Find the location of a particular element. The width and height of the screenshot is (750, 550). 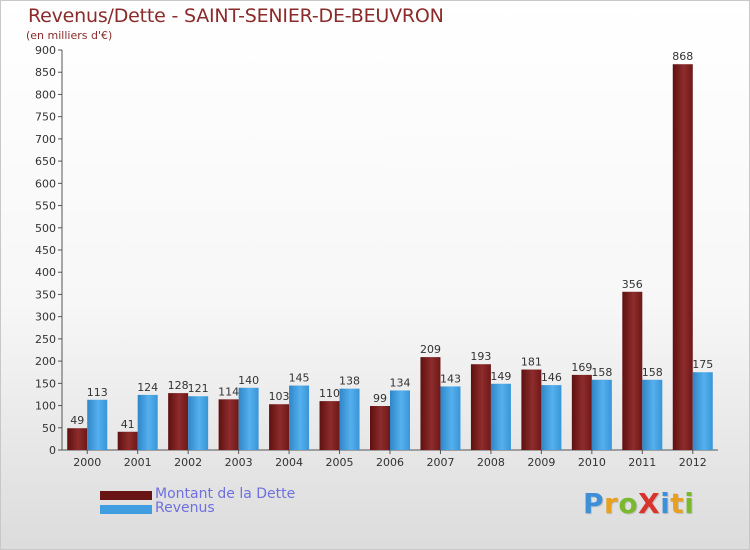

proxiti-logo: ProXiti is located at coordinates (639, 503).